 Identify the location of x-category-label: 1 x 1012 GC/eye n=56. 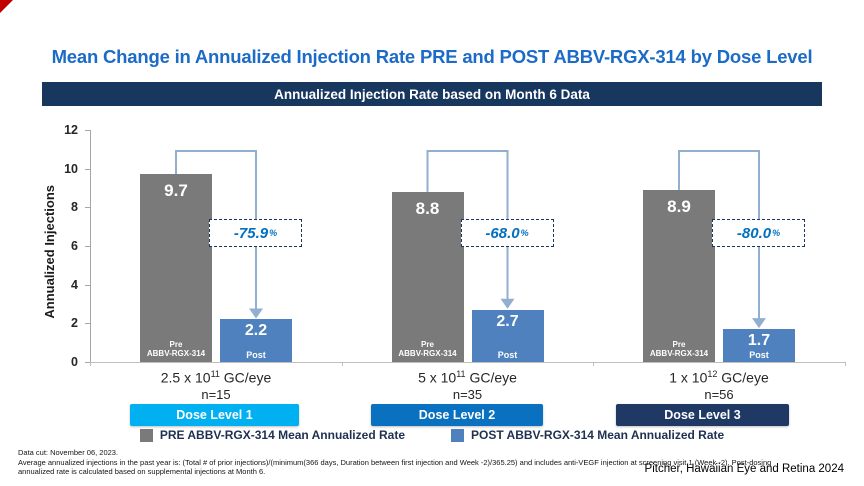
(719, 385).